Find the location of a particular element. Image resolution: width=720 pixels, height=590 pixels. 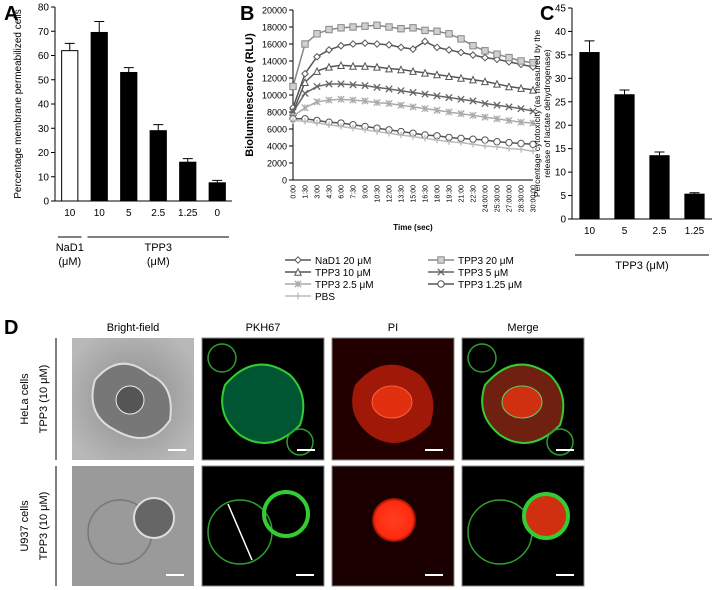

panel-letter: A is located at coordinates (11, 14).